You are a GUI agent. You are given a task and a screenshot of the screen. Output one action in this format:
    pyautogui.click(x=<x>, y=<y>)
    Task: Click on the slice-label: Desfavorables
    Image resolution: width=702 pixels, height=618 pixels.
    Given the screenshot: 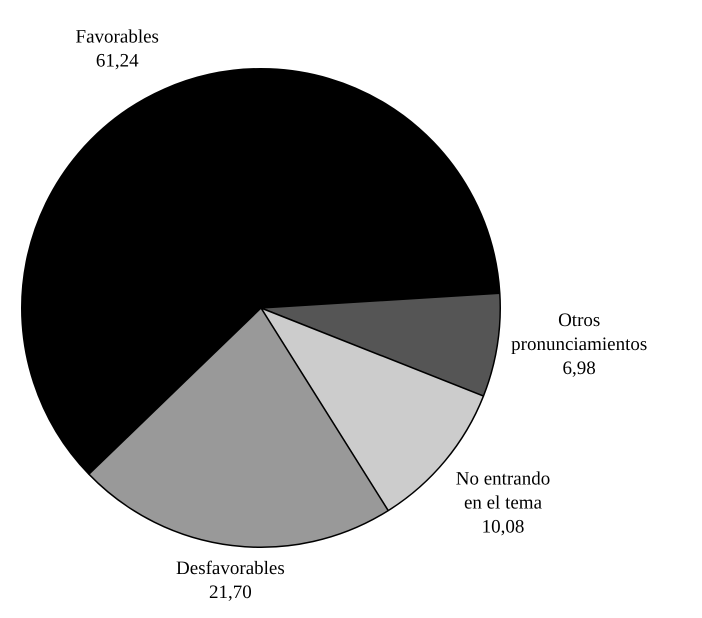 What is the action you would take?
    pyautogui.click(x=230, y=568)
    